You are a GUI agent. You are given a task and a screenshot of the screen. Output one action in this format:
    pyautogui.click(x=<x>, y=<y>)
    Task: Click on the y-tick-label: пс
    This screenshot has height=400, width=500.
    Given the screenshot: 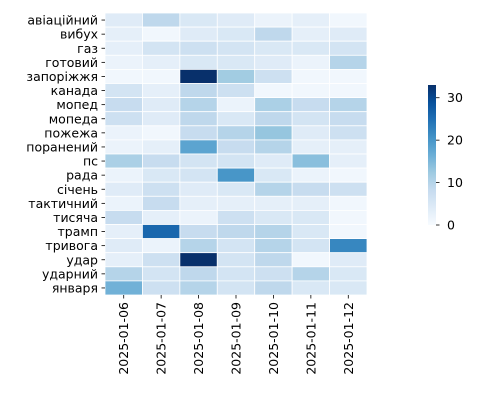 What is the action you would take?
    pyautogui.click(x=90, y=161)
    